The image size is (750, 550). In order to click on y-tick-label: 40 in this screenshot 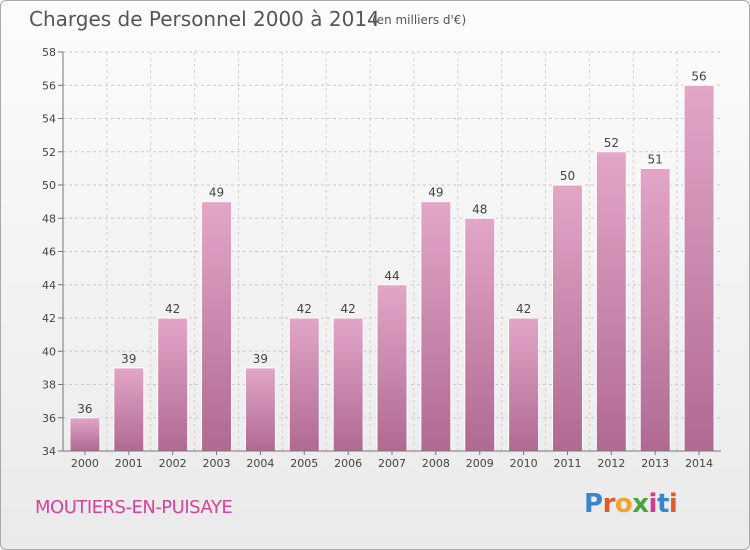, I will do `click(49, 351)`.